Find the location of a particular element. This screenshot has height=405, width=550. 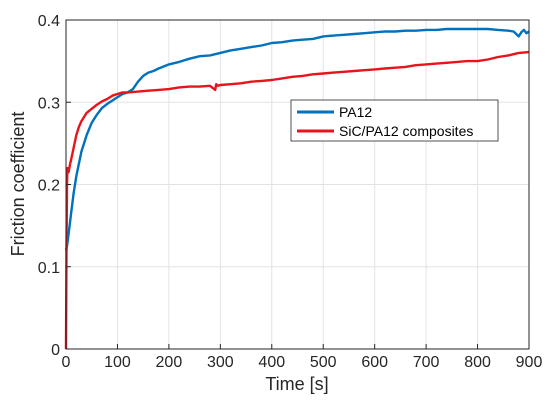

legend-box is located at coordinates (394, 120).